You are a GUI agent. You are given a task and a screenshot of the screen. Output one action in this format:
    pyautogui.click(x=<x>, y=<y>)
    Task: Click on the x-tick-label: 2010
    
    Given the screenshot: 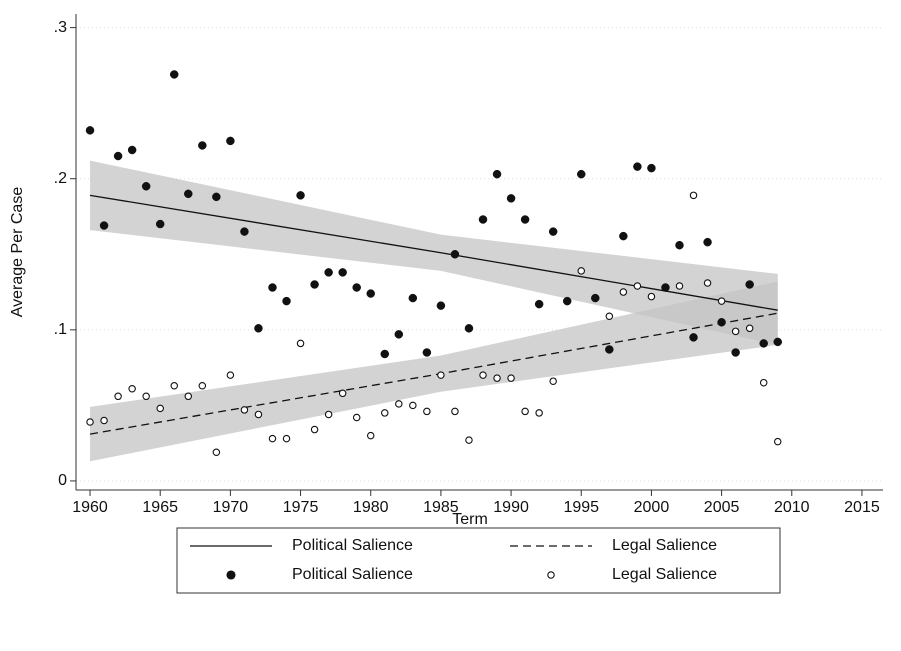 What is the action you would take?
    pyautogui.click(x=792, y=507)
    